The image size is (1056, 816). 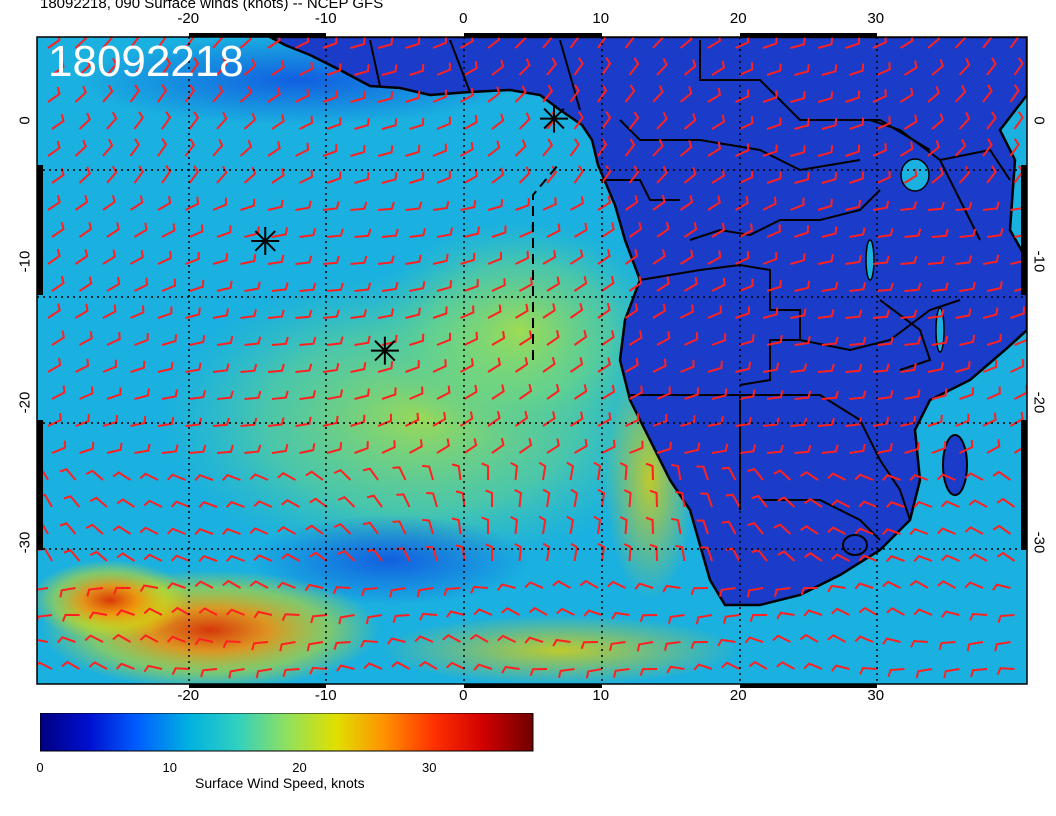 What do you see at coordinates (1039, 261) in the screenshot?
I see `y-tick-label: -10` at bounding box center [1039, 261].